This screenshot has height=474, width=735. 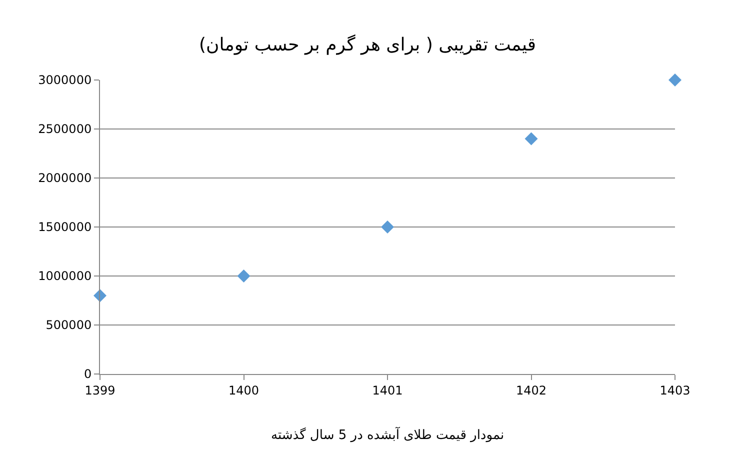 I want to click on chart-title: قیمت تقریبی ( برای هر گرم بر حسب تومان), so click(x=367, y=45).